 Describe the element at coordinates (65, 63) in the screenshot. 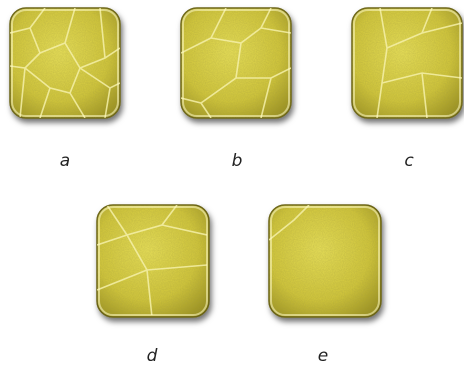

I see `panel-a` at that location.